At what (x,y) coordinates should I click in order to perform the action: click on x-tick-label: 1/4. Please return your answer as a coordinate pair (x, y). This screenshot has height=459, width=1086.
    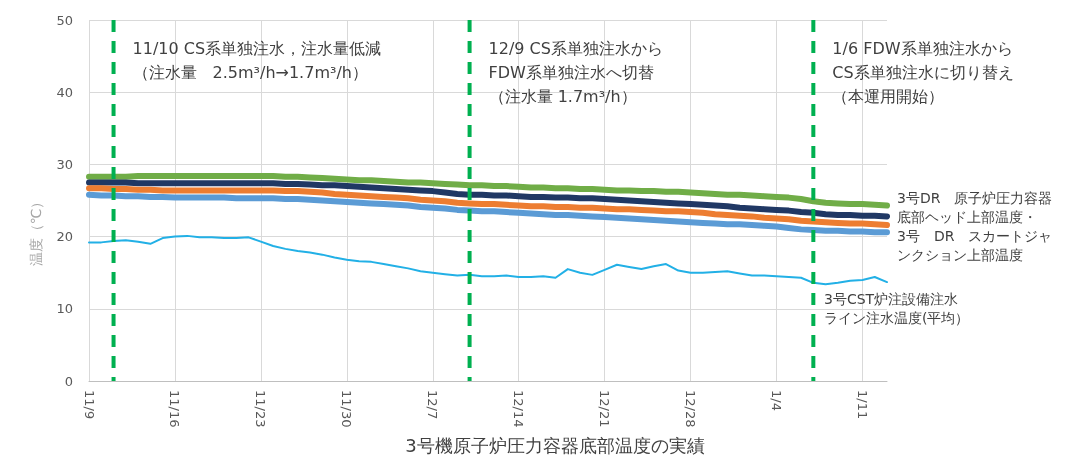
    Looking at the image, I should click on (777, 400).